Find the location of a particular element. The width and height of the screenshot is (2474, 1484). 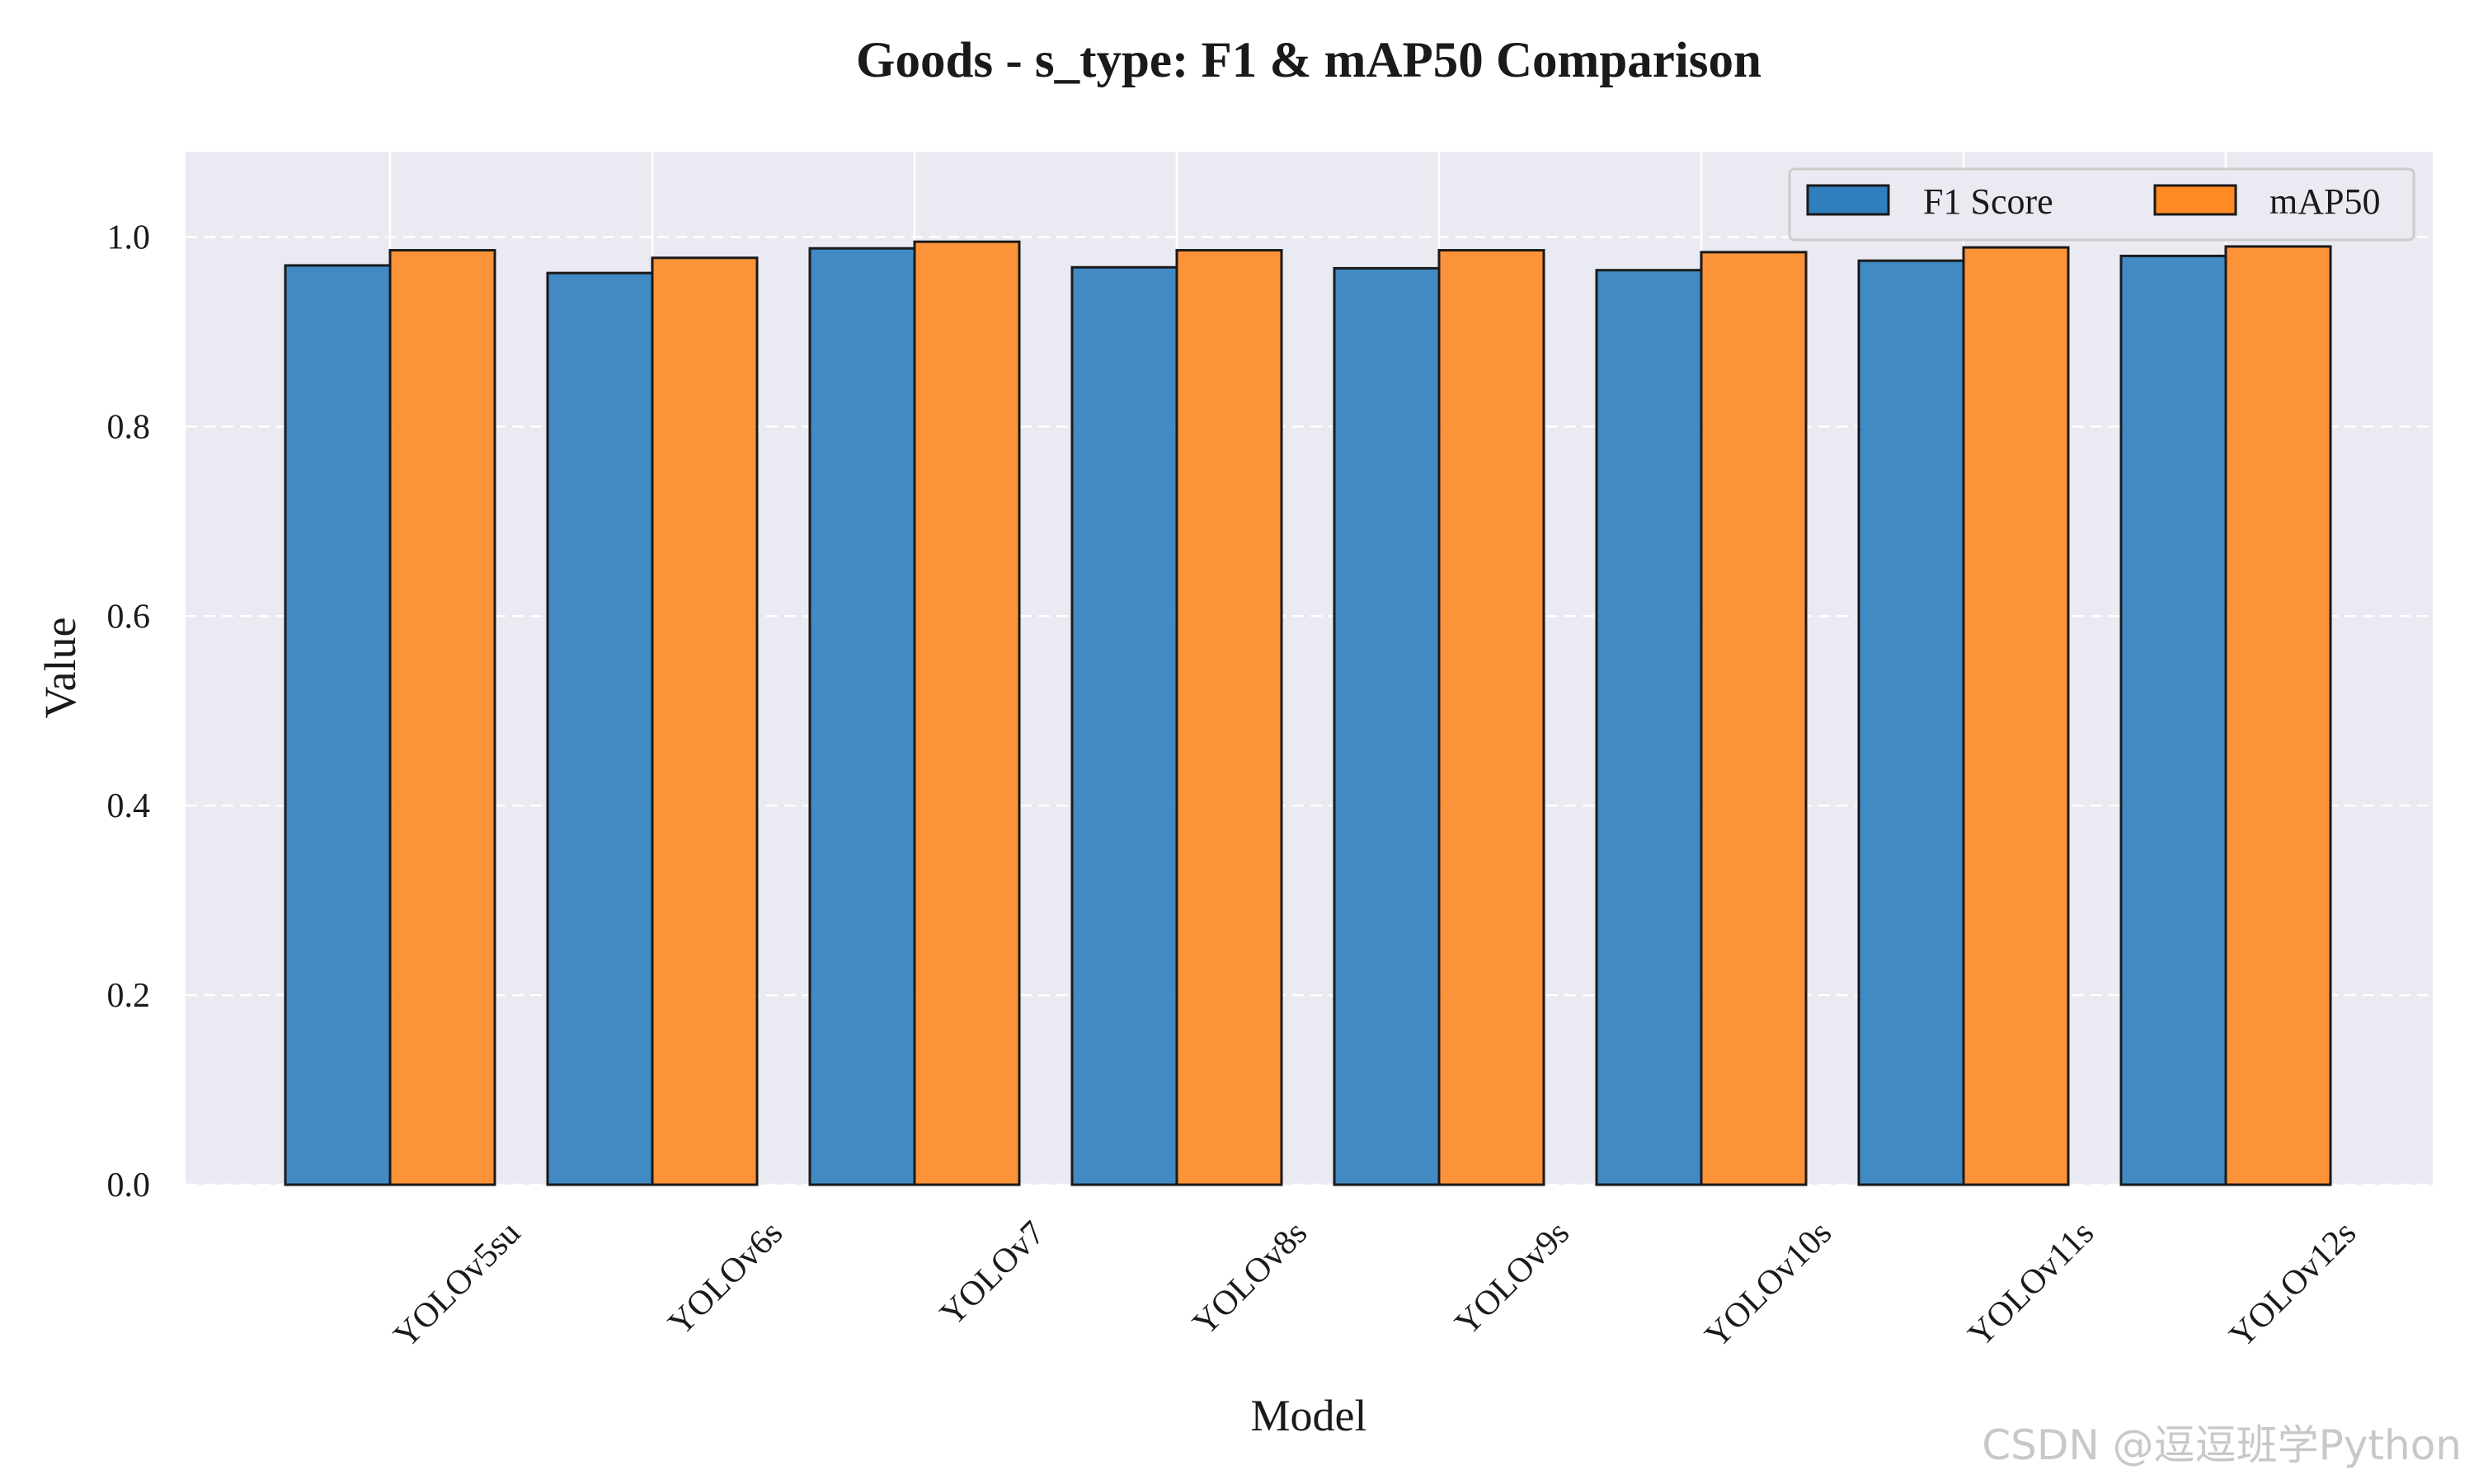

y-axis-label: Value is located at coordinates (60, 668).